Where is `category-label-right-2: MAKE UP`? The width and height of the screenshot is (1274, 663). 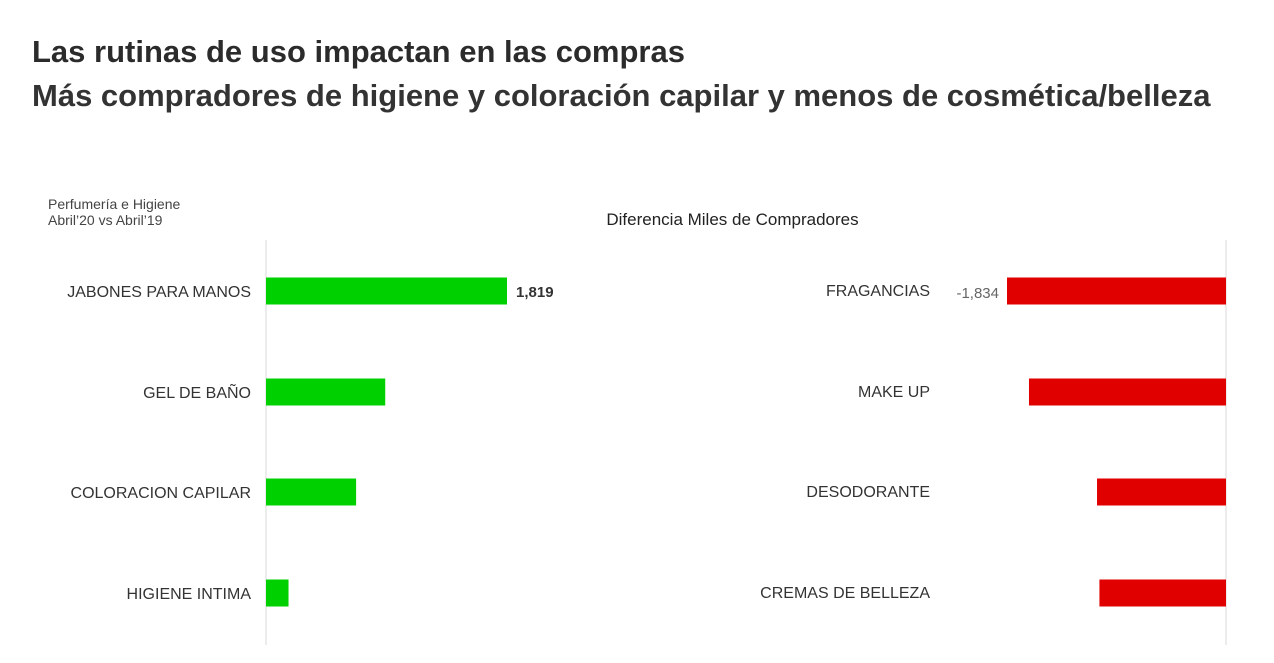
category-label-right-2: MAKE UP is located at coordinates (894, 392).